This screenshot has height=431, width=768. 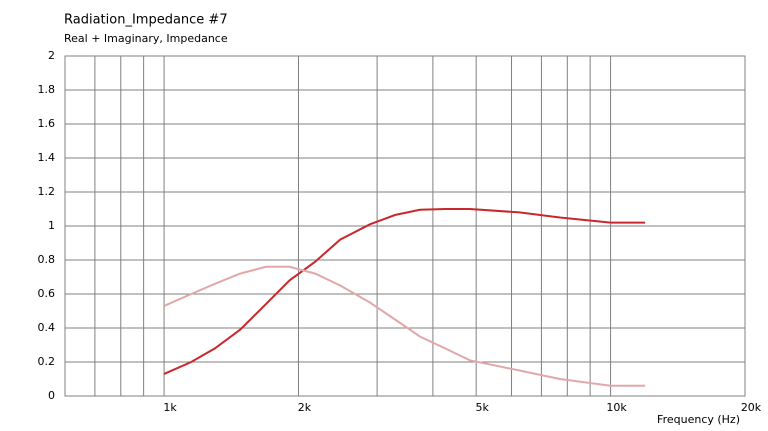 I want to click on y-tick-label: 0.4, so click(x=47, y=327).